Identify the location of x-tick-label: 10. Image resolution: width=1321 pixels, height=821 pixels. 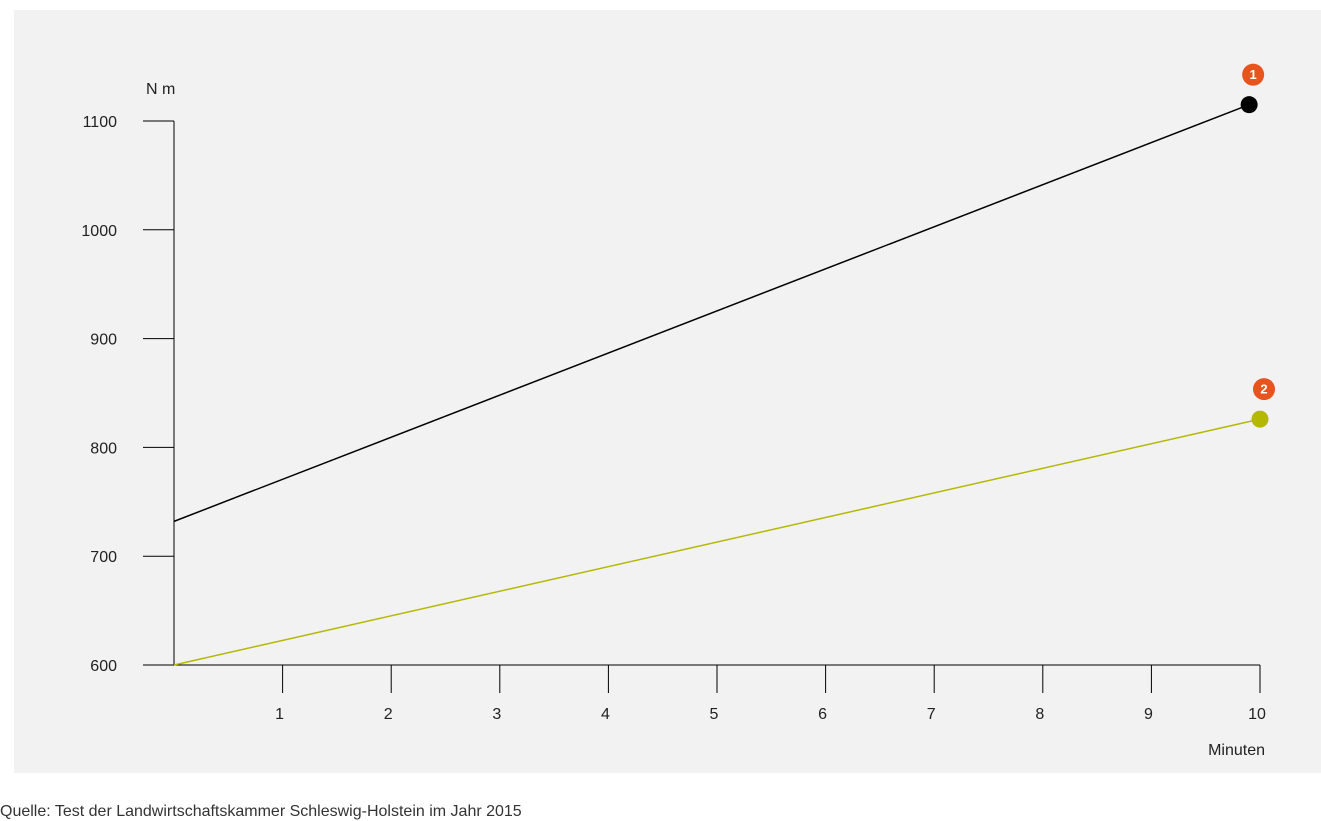
(1257, 714).